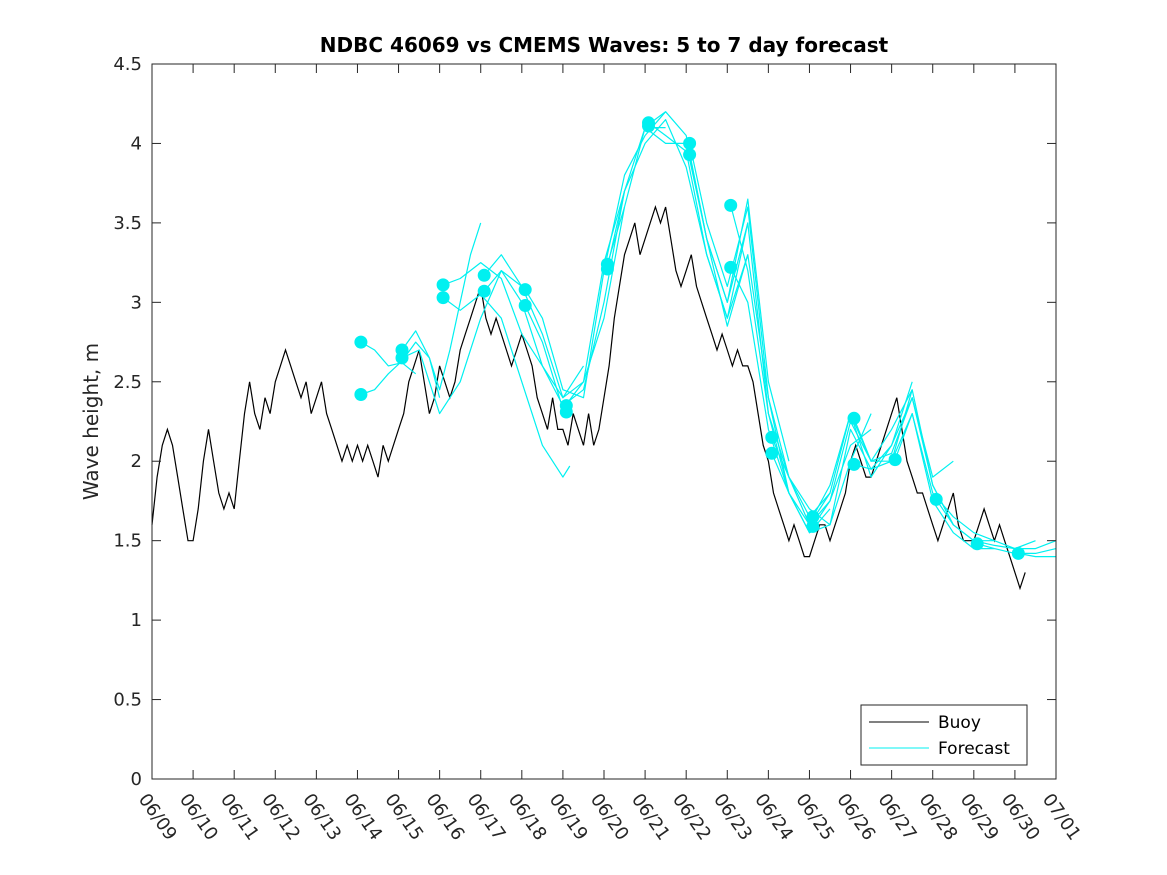 This screenshot has width=1167, height=875. What do you see at coordinates (127, 64) in the screenshot?
I see `y-tick-label: 4.5` at bounding box center [127, 64].